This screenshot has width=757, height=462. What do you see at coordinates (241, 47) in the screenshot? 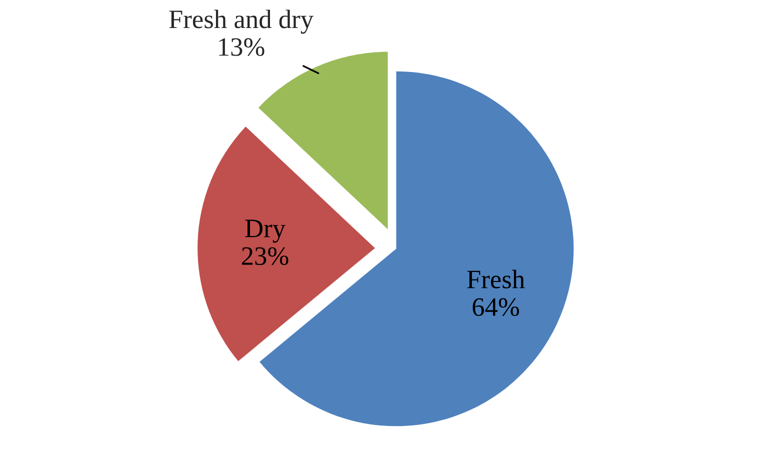
I see `data-label: 13%` at bounding box center [241, 47].